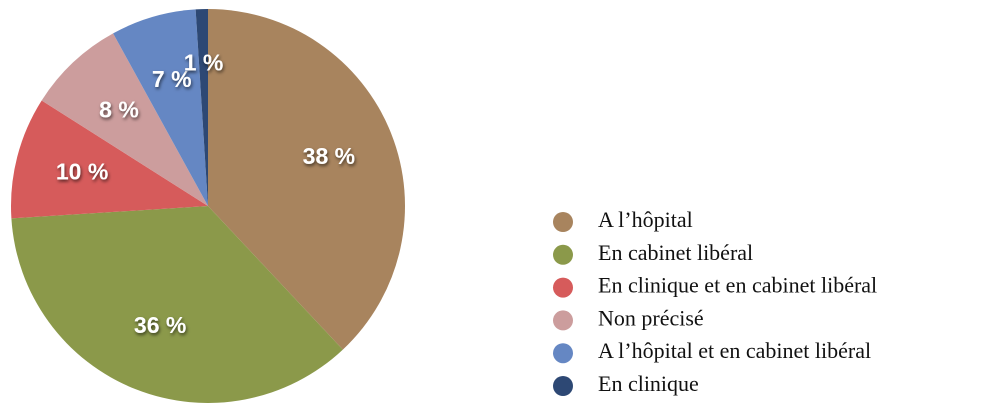 This screenshot has height=403, width=990. What do you see at coordinates (172, 79) in the screenshot?
I see `value-label: 7 %` at bounding box center [172, 79].